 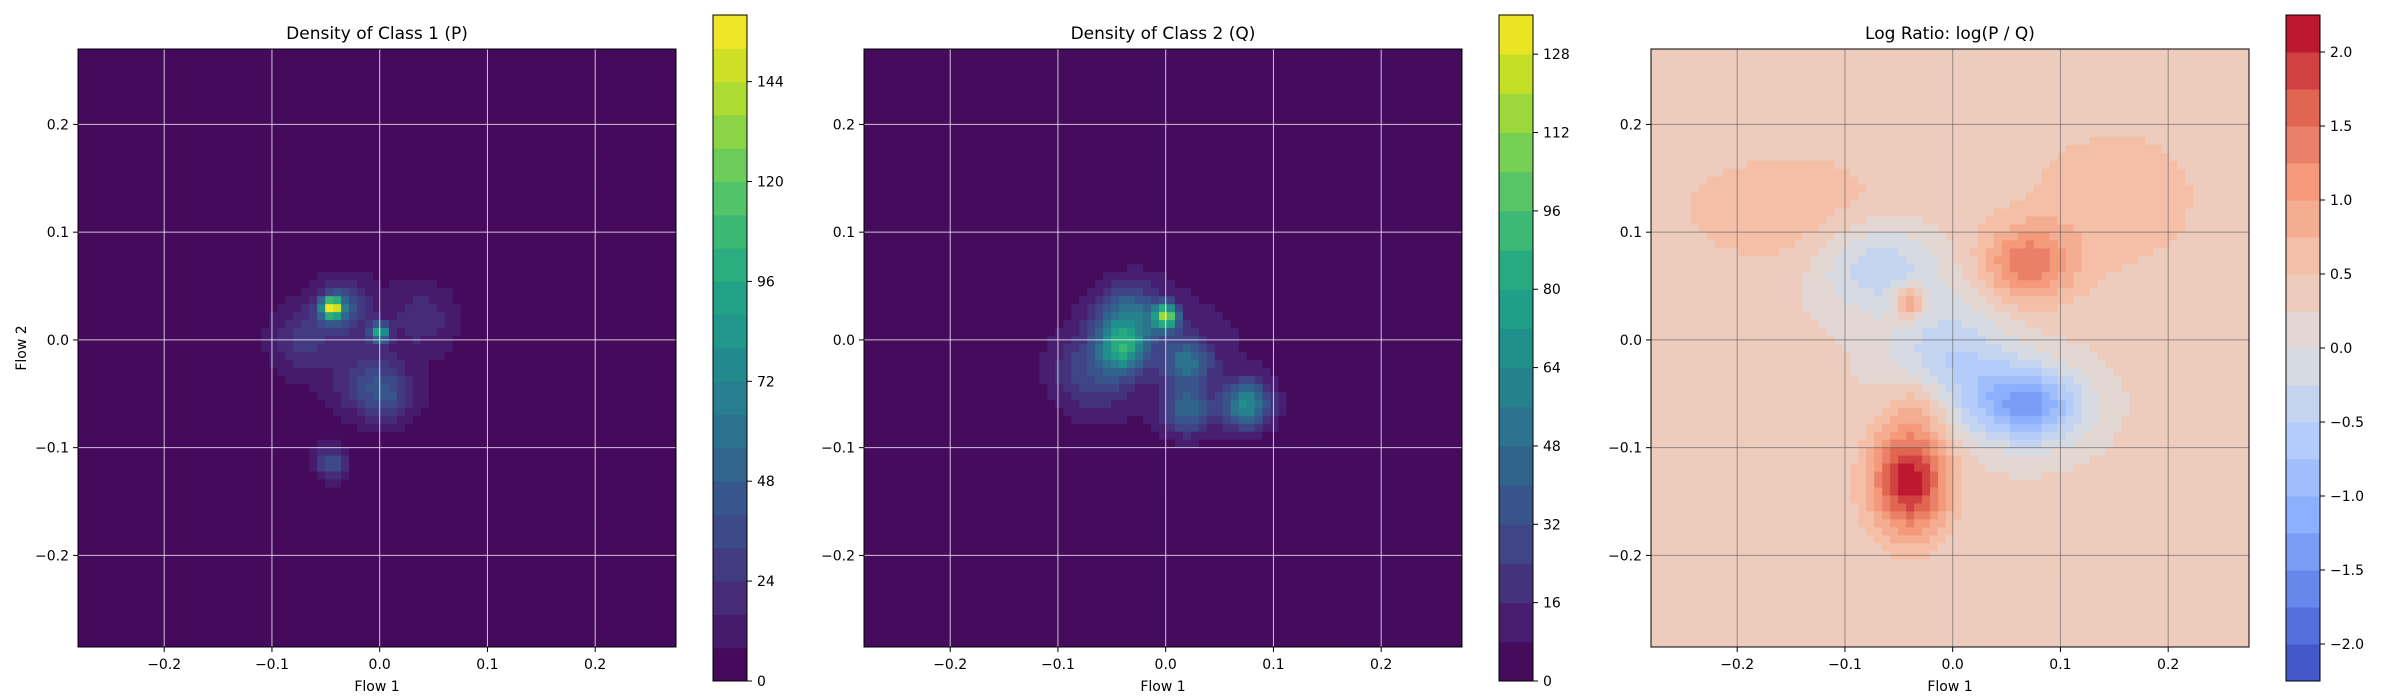 What do you see at coordinates (844, 125) in the screenshot?
I see `y-tick-label: 0.2` at bounding box center [844, 125].